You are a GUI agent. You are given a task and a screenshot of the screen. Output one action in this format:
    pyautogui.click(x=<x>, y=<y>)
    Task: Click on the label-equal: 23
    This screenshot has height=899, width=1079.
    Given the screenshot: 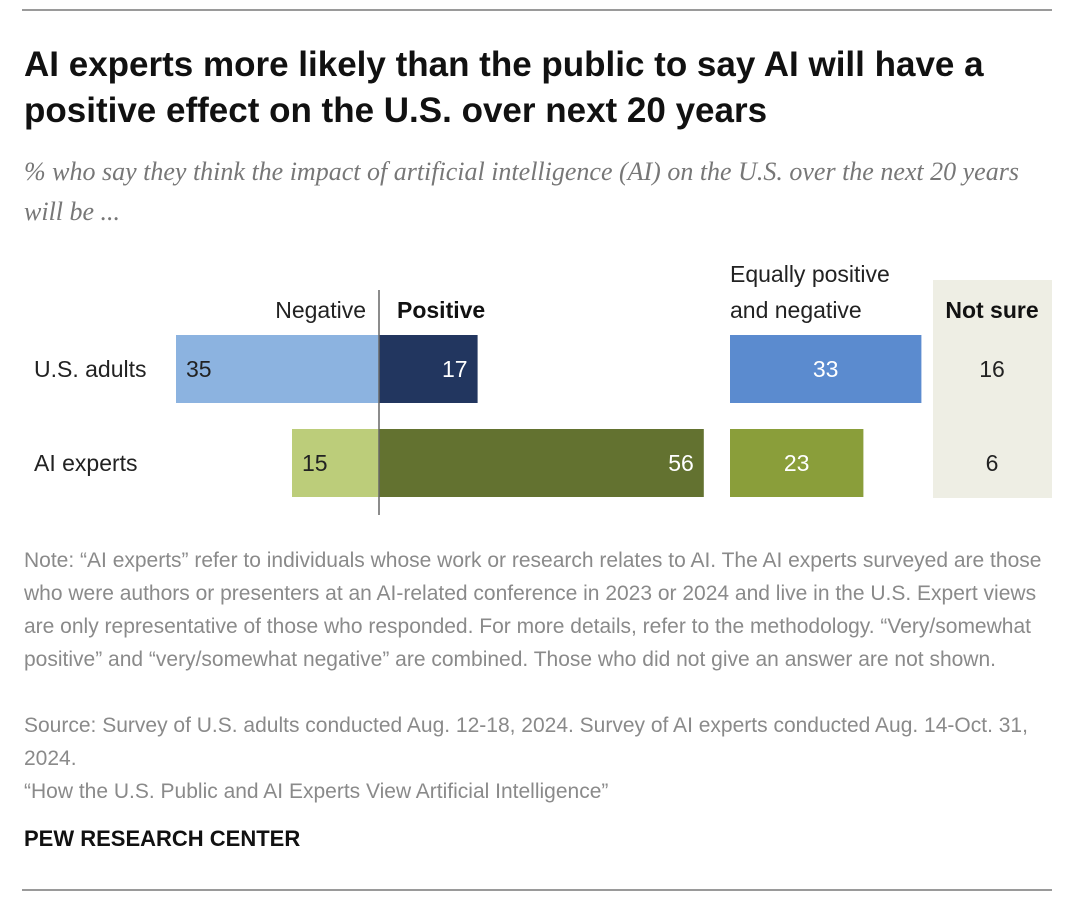 What is the action you would take?
    pyautogui.click(x=797, y=463)
    